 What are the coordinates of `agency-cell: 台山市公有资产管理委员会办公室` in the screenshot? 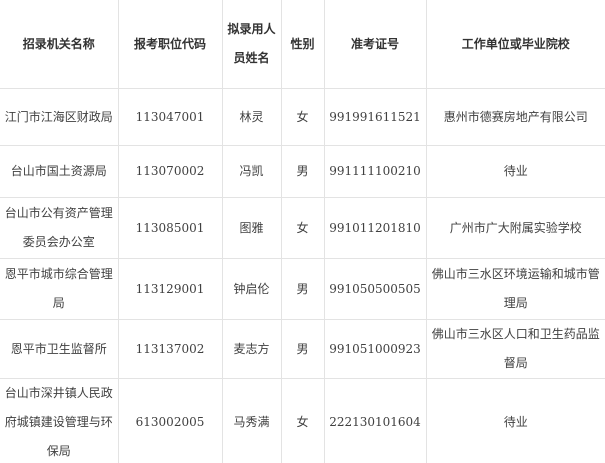 It's located at (59, 228).